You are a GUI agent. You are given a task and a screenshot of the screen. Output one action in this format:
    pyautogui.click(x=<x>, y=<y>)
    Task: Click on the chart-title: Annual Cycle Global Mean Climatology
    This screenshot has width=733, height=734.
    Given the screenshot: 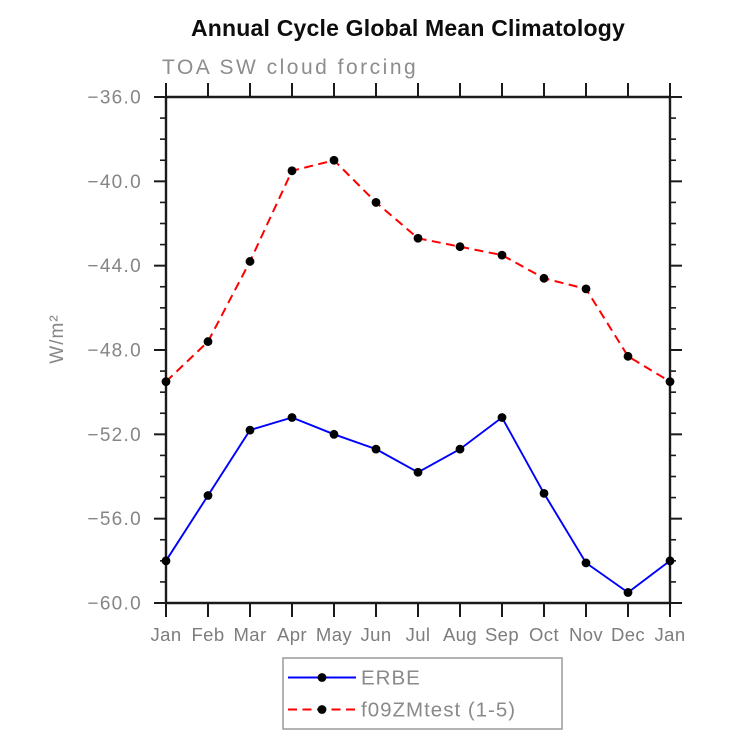 What is the action you would take?
    pyautogui.click(x=408, y=28)
    